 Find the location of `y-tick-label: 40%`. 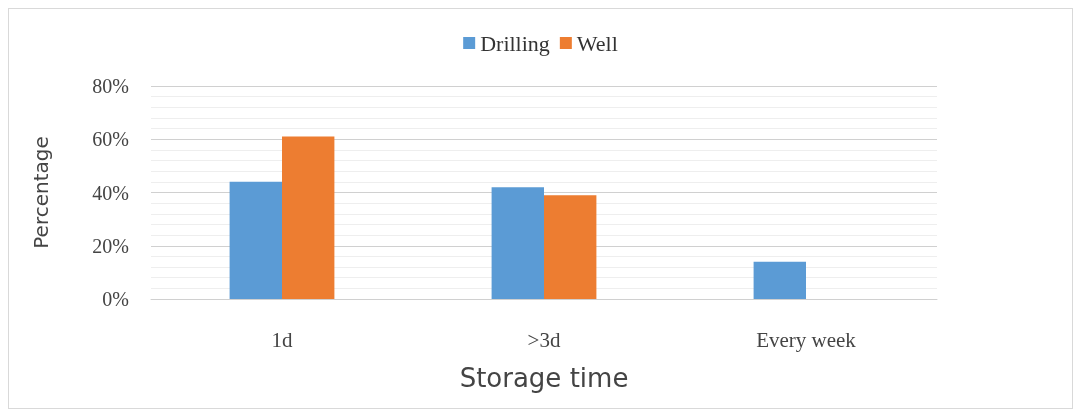

y-tick-label: 40% is located at coordinates (110, 192).